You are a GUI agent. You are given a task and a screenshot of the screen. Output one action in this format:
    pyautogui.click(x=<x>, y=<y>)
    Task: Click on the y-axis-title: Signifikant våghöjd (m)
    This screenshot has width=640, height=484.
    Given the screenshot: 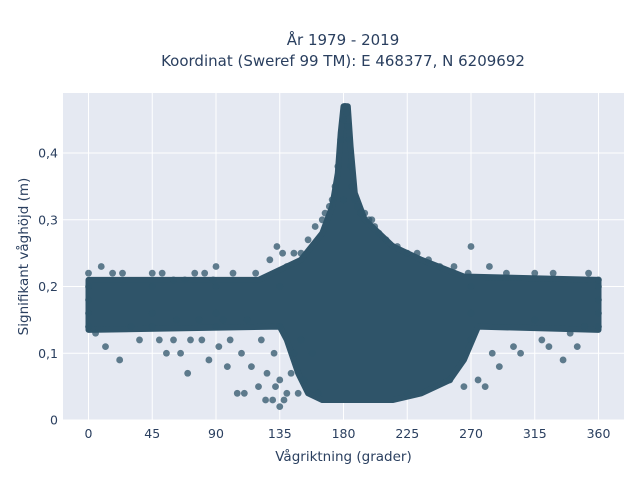 What is the action you would take?
    pyautogui.click(x=23, y=257)
    